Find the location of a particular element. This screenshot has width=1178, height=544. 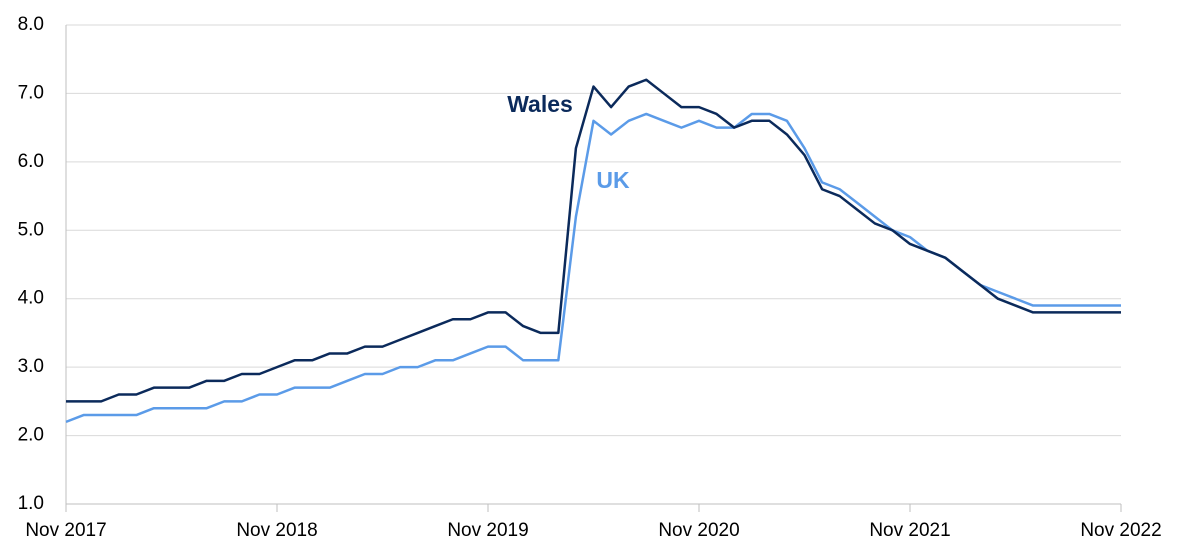

y-tick-label: 8.0 is located at coordinates (31, 24).